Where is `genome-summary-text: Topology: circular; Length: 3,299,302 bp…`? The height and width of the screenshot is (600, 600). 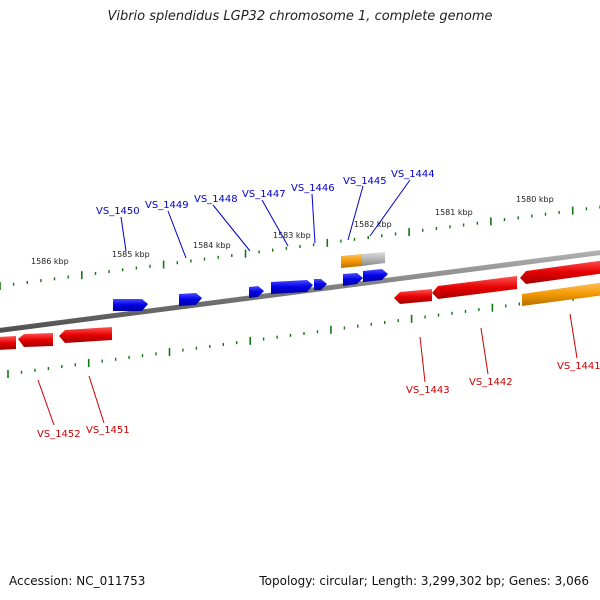
genome-summary-text: Topology: circular; Length: 3,299,302 bp… is located at coordinates (424, 581).